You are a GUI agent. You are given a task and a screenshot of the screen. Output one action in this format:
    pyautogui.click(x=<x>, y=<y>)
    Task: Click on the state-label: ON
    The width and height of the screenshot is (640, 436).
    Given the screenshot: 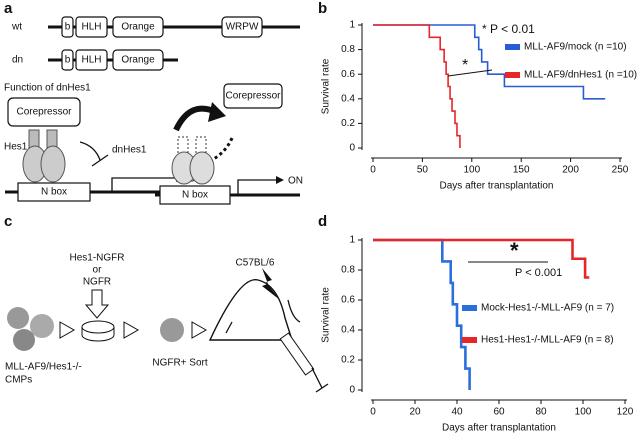 What is the action you would take?
    pyautogui.click(x=295, y=181)
    